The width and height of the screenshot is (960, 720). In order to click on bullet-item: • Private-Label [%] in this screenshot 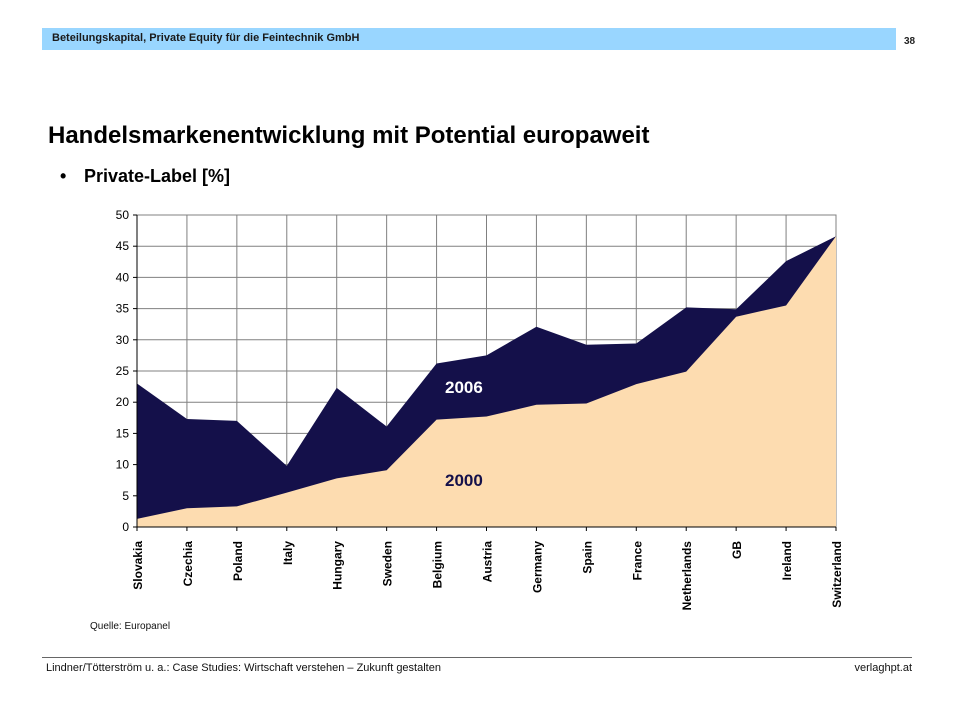, I will do `click(145, 176)`.